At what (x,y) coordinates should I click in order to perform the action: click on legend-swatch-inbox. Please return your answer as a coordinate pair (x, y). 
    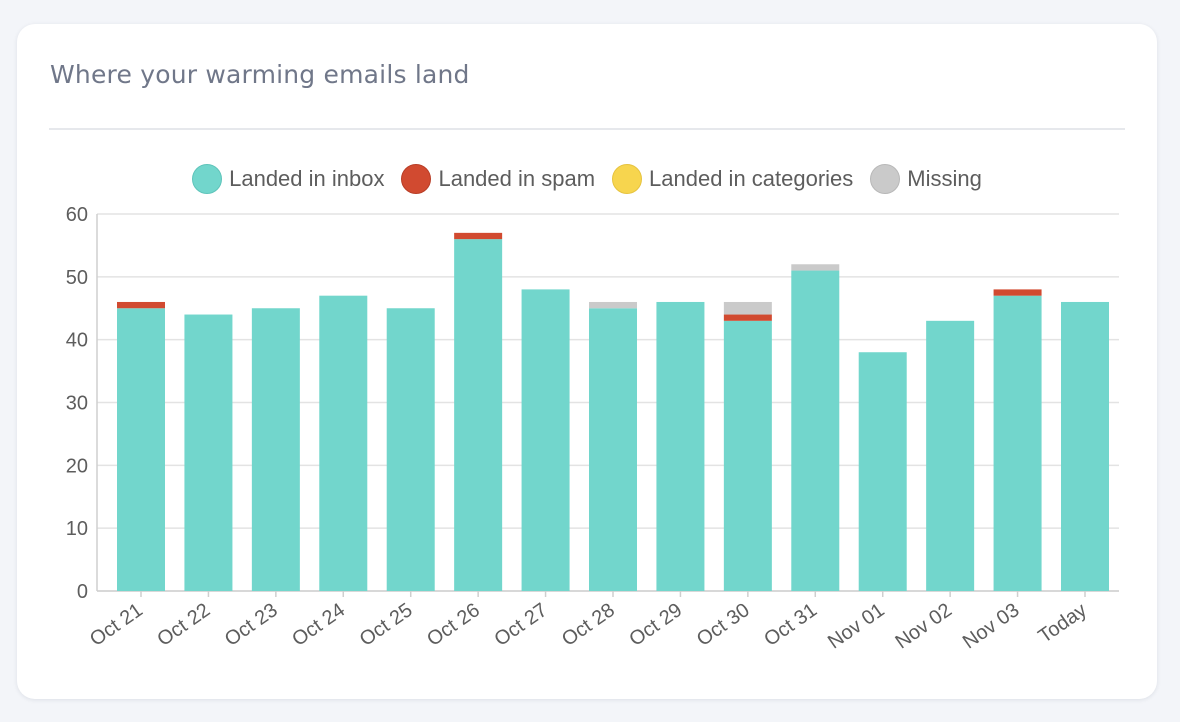
    Looking at the image, I should click on (207, 179).